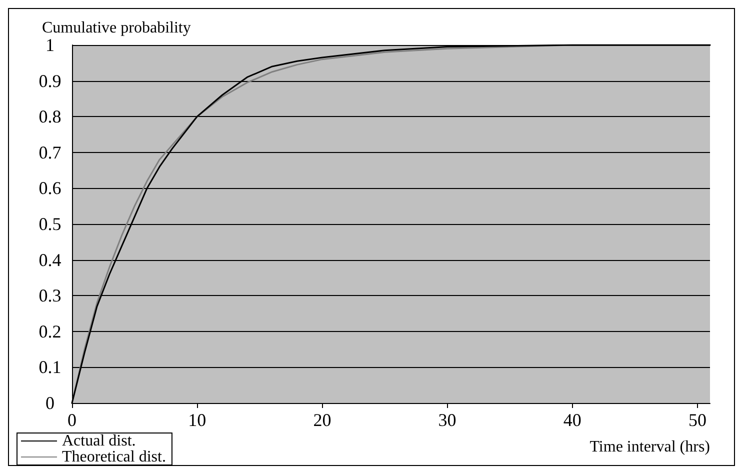 This screenshot has height=474, width=743. Describe the element at coordinates (50, 331) in the screenshot. I see `y-tick-label: 0.2` at that location.